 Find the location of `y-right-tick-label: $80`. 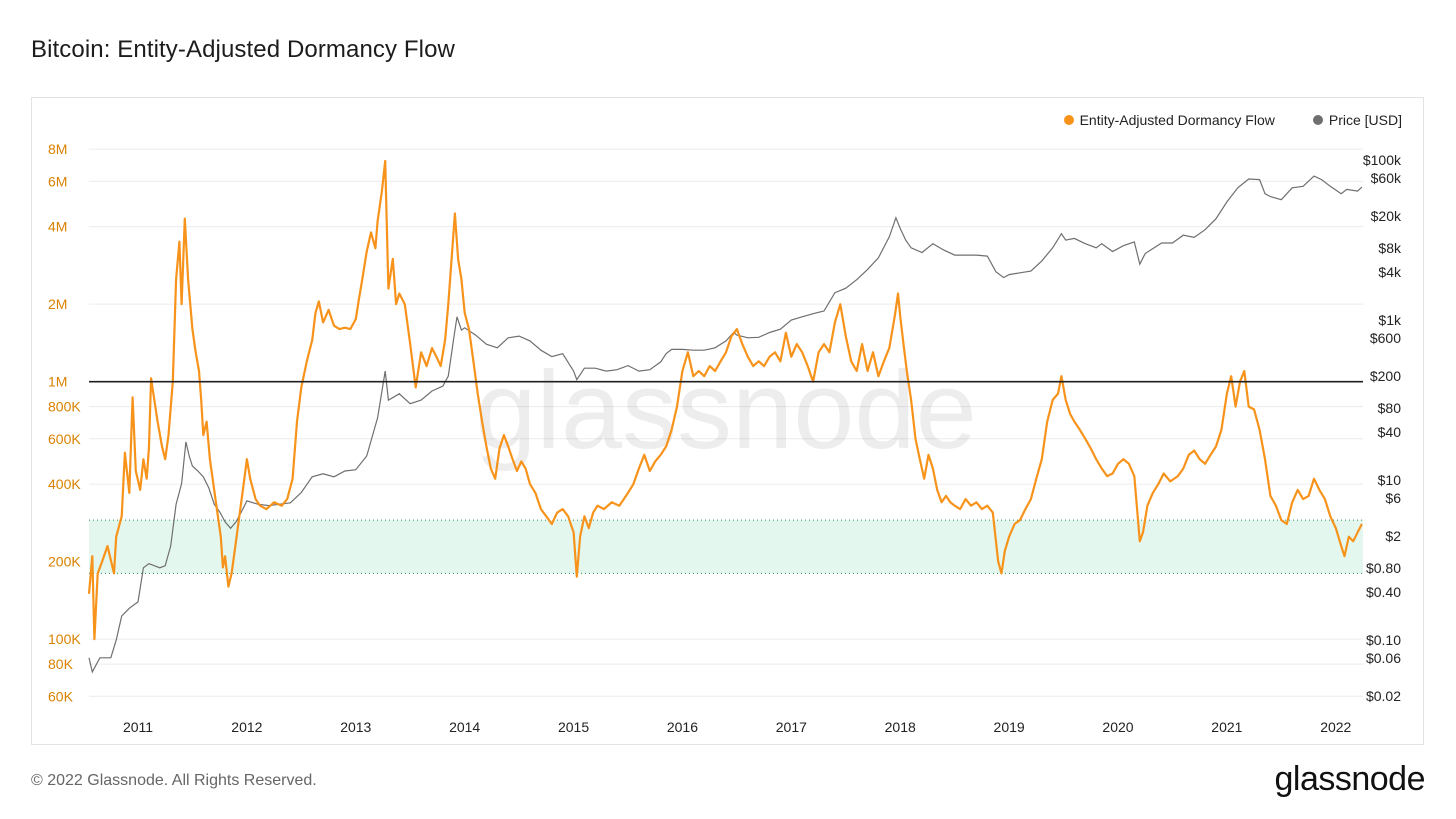

y-right-tick-label: $80 is located at coordinates (1390, 408).